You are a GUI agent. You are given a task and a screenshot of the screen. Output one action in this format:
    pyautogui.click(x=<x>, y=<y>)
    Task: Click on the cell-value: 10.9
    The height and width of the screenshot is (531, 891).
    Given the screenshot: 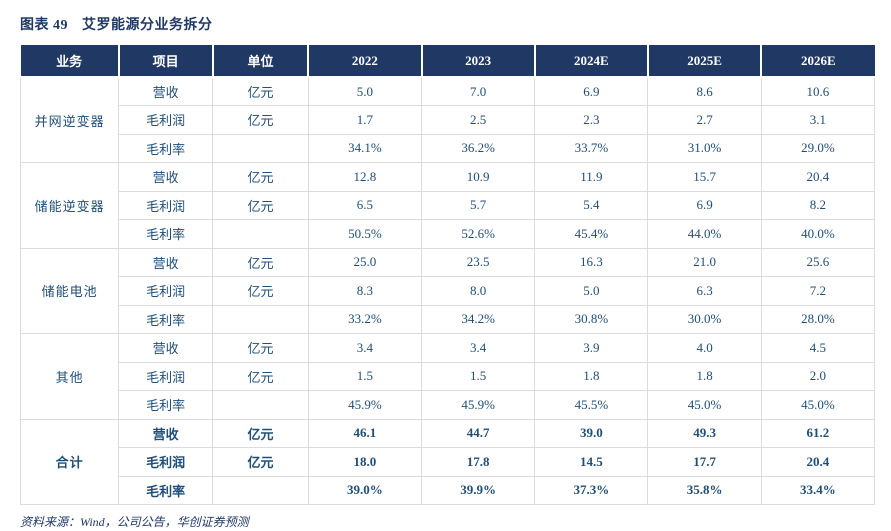 What is the action you would take?
    pyautogui.click(x=478, y=177)
    